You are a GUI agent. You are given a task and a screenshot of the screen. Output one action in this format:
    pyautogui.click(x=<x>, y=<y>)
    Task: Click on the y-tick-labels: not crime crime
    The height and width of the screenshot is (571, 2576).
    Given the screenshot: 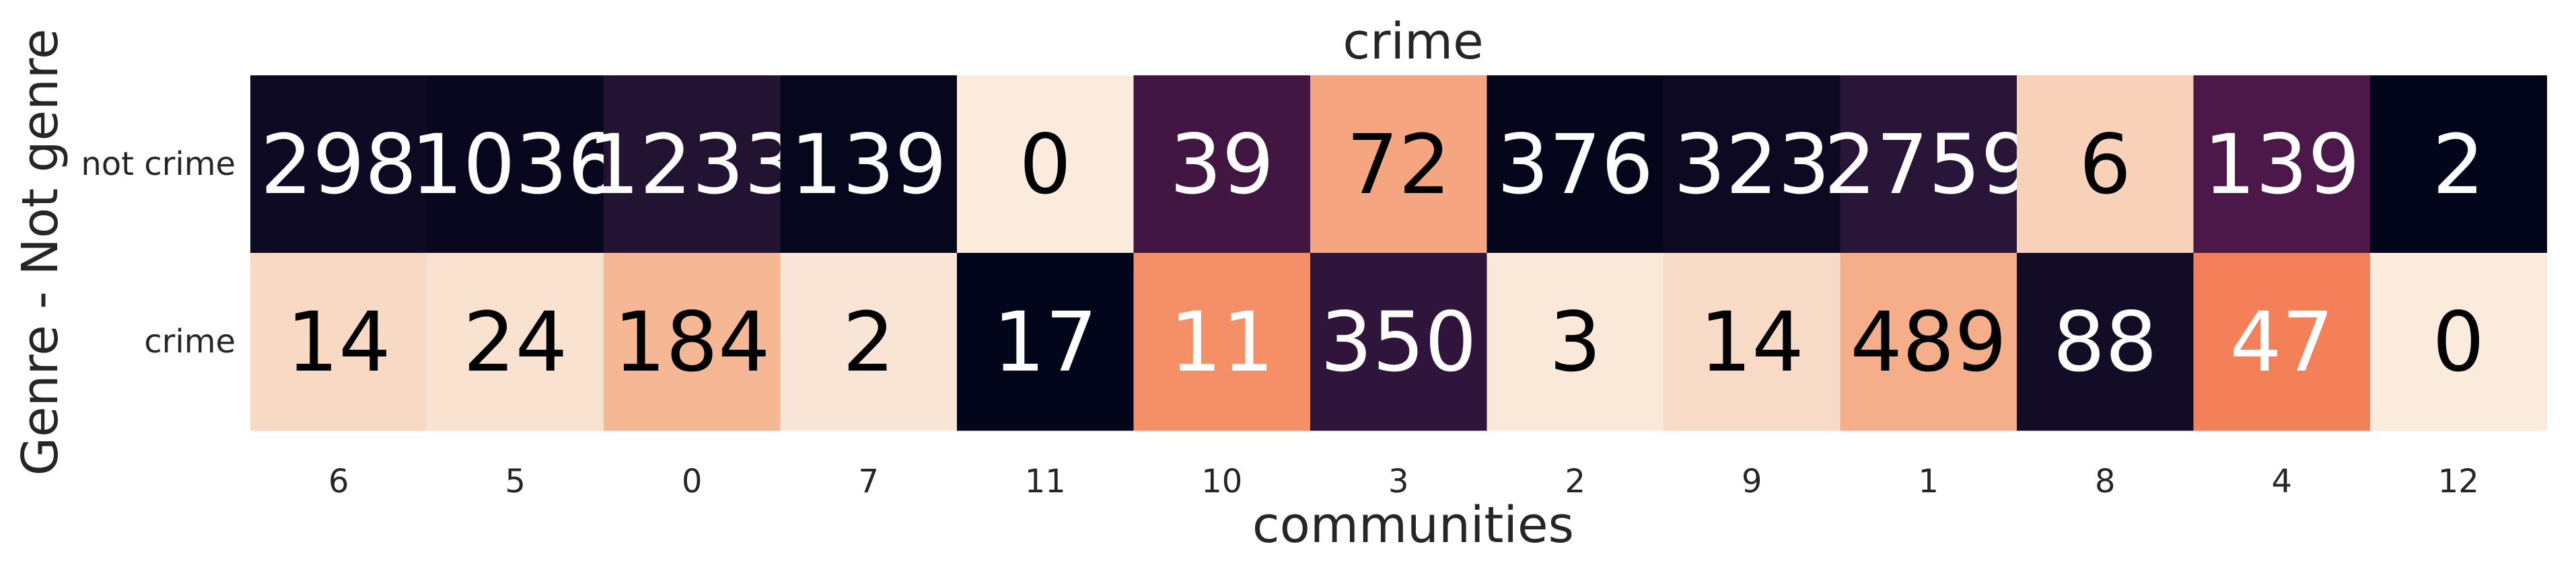 What is the action you would take?
    pyautogui.click(x=158, y=252)
    